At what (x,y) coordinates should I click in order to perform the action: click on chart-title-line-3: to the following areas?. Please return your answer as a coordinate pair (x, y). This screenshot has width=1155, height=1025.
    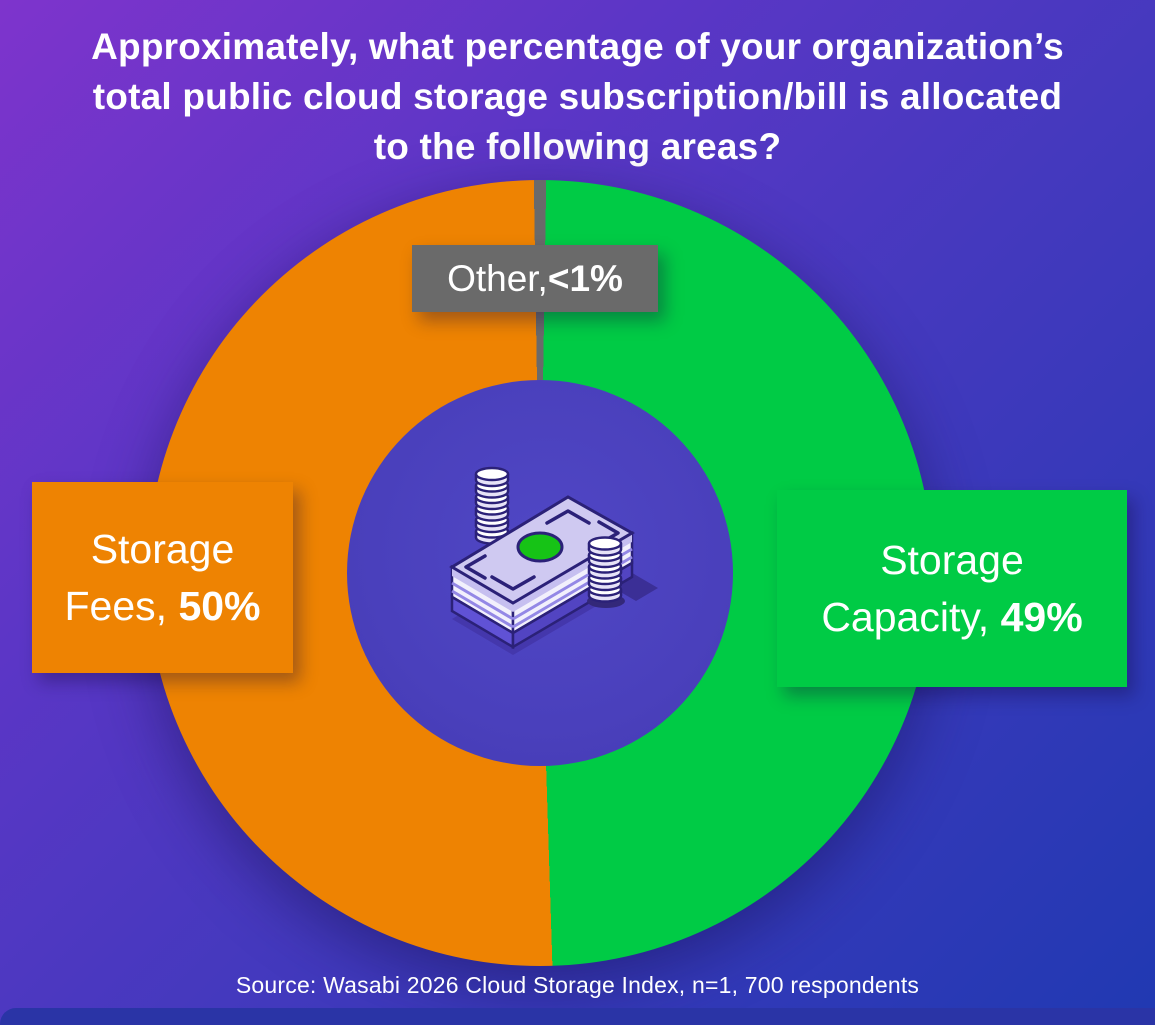
    Looking at the image, I should click on (577, 146).